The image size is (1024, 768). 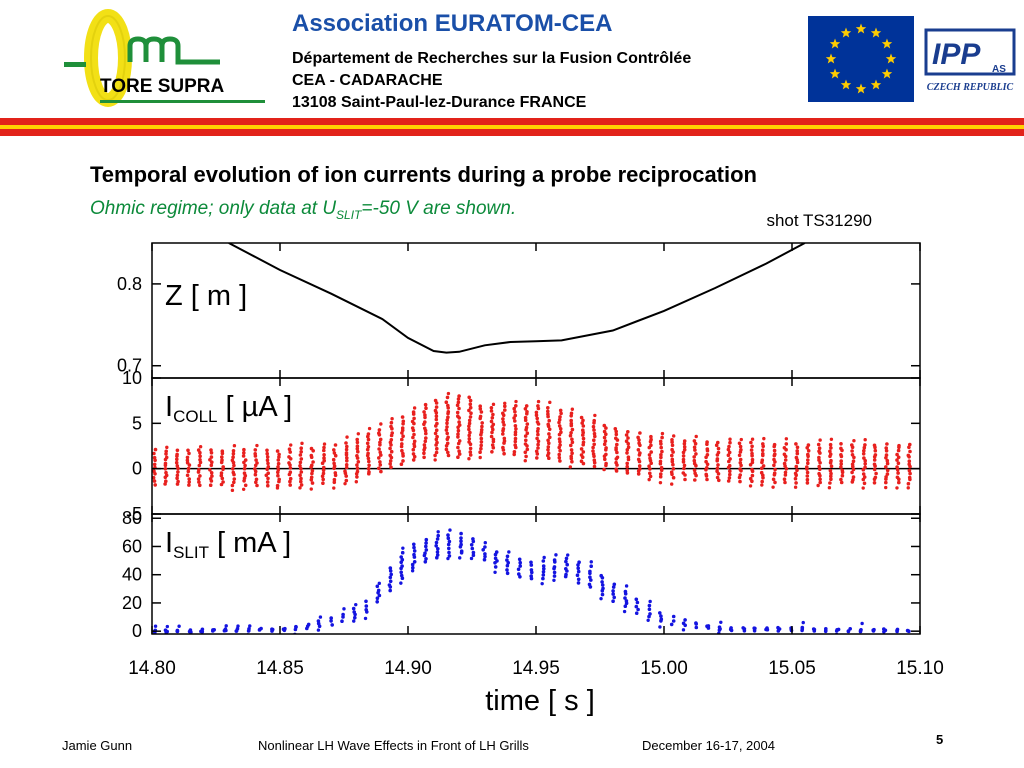 What do you see at coordinates (970, 87) in the screenshot?
I see `ipp-logo-caption: CZECH REPUBLIC` at bounding box center [970, 87].